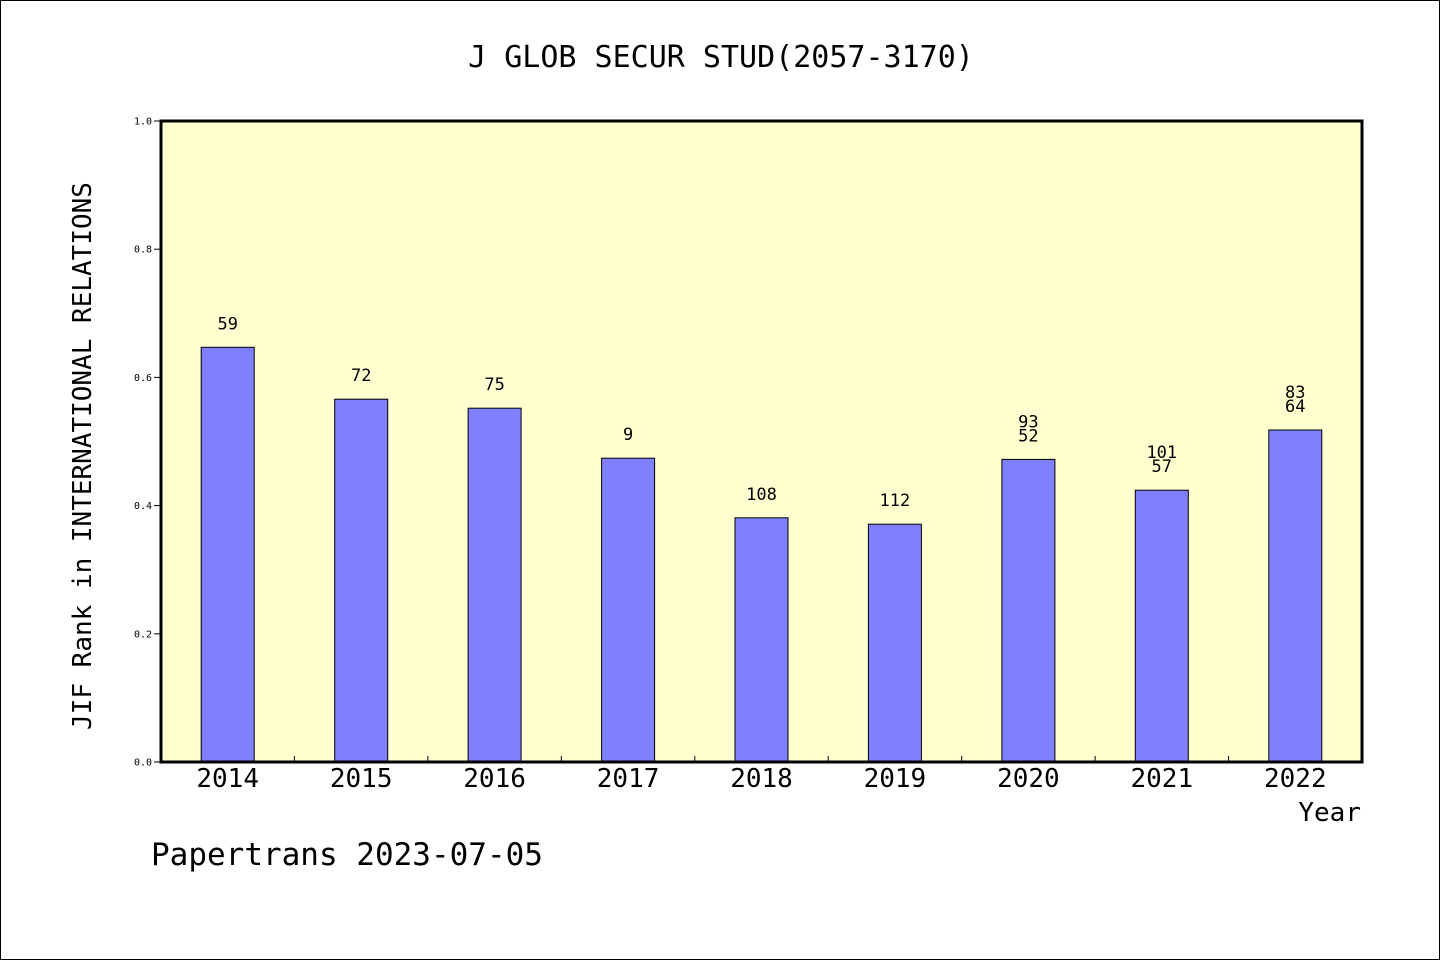  I want to click on bar-label-2020-2: 52, so click(1028, 436).